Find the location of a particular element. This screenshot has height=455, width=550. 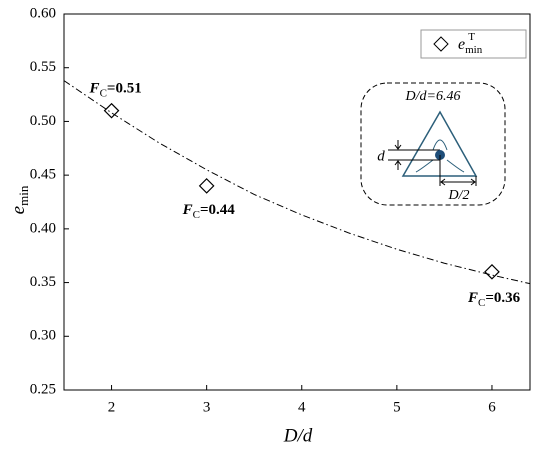

legend-sub: min is located at coordinates (474, 50).